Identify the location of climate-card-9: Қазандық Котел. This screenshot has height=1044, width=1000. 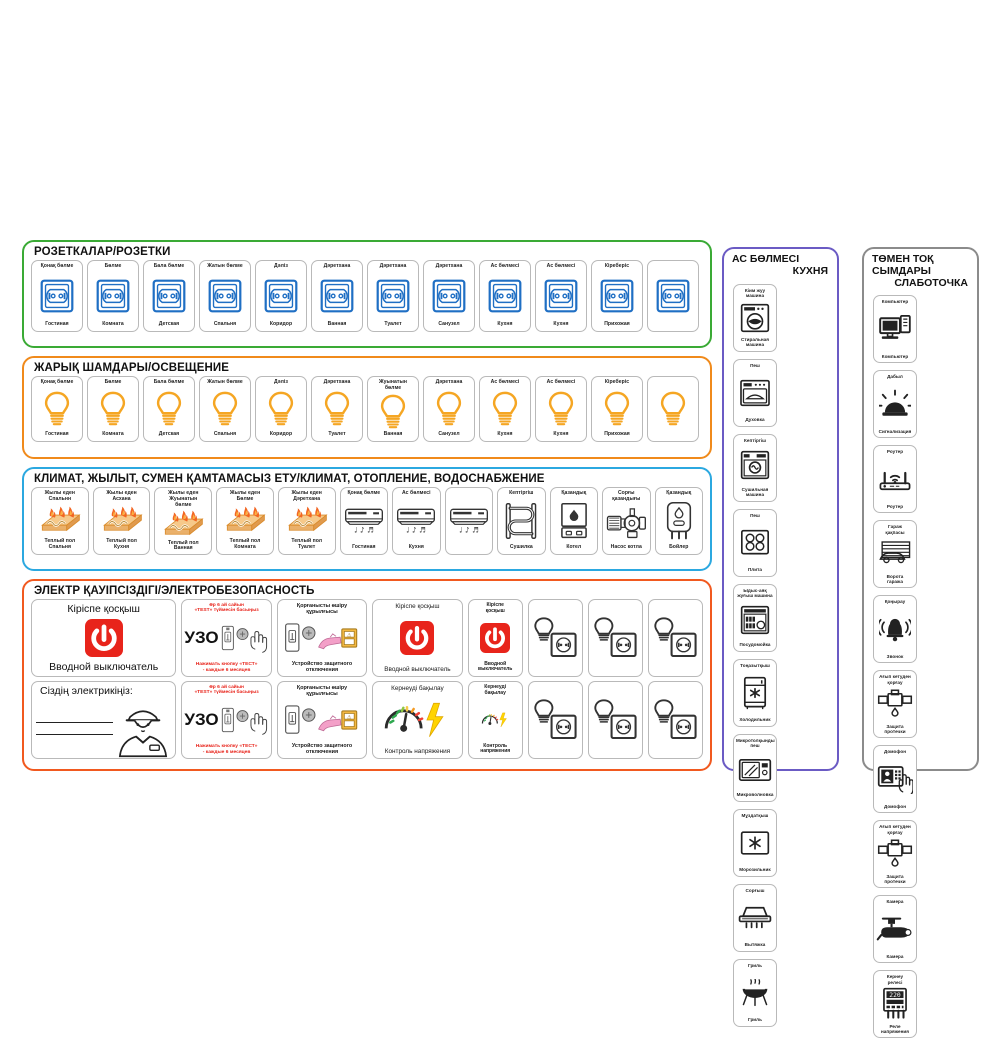
(574, 521).